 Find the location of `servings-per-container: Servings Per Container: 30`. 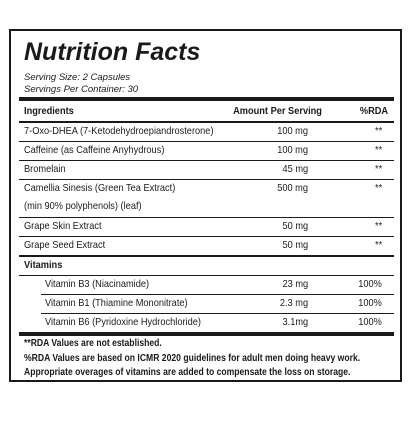

servings-per-container: Servings Per Container: 30 is located at coordinates (81, 89).